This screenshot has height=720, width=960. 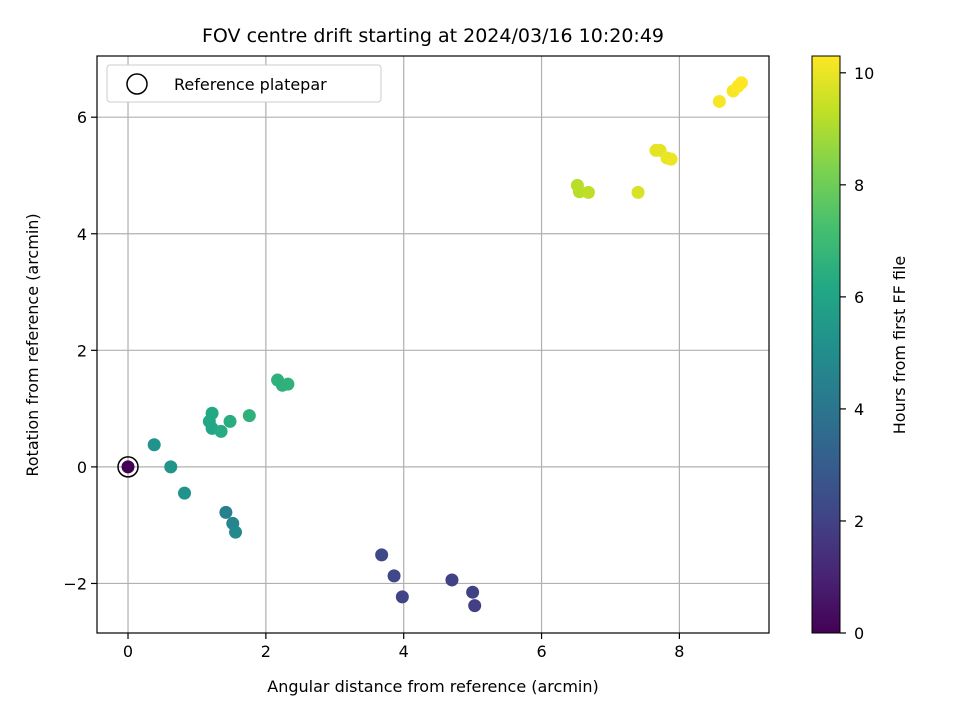 What do you see at coordinates (128, 651) in the screenshot?
I see `x-tick-label: 0` at bounding box center [128, 651].